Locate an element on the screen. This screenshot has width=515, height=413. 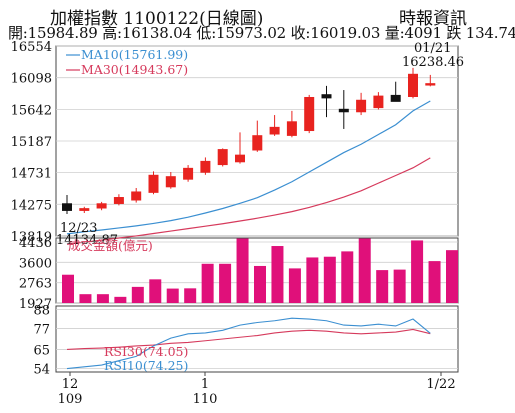
x-tick-label: 1 is located at coordinates (205, 384).